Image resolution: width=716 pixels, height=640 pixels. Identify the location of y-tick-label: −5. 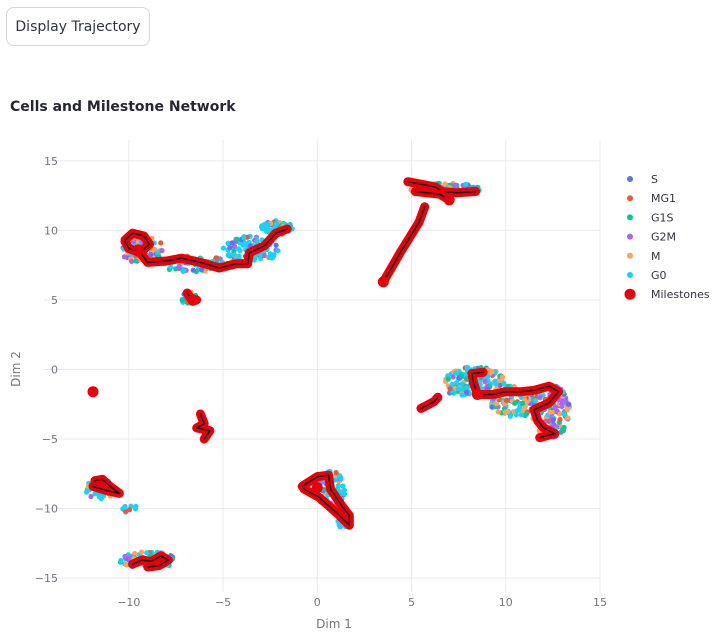
(50, 439).